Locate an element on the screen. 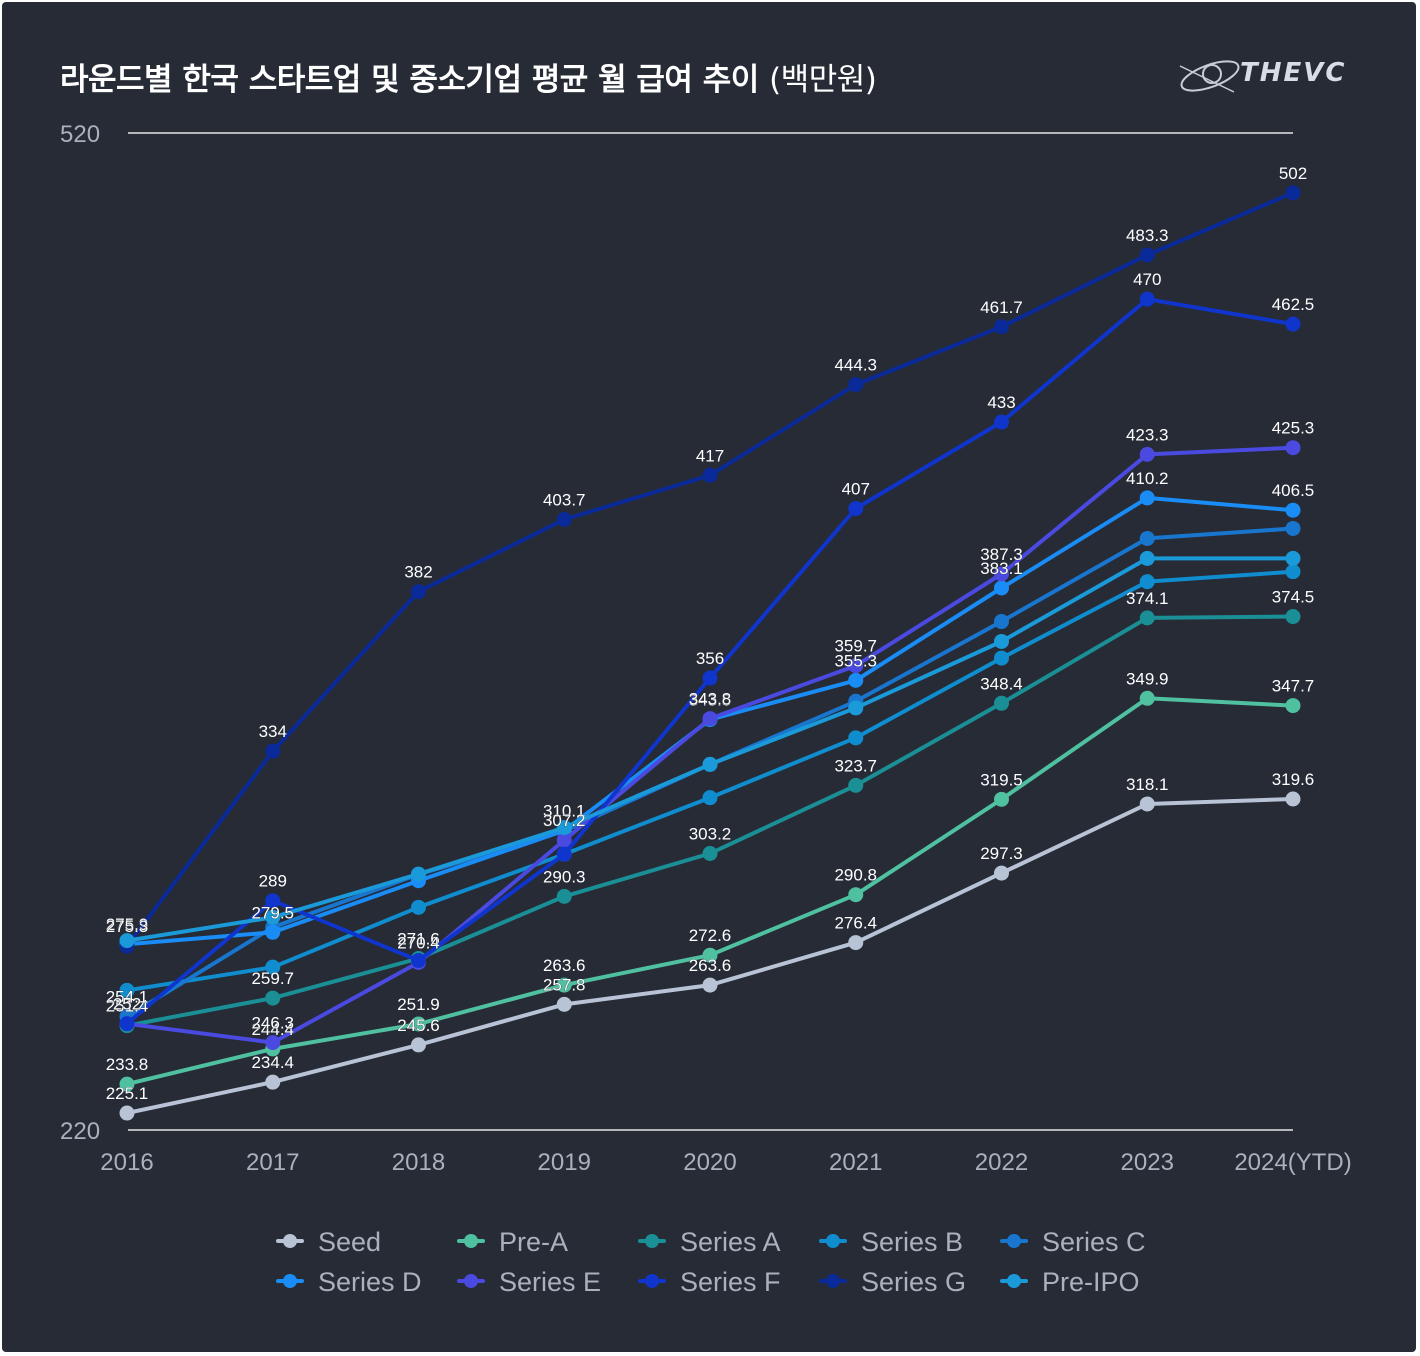  legend-item-label: Series A is located at coordinates (730, 1242).